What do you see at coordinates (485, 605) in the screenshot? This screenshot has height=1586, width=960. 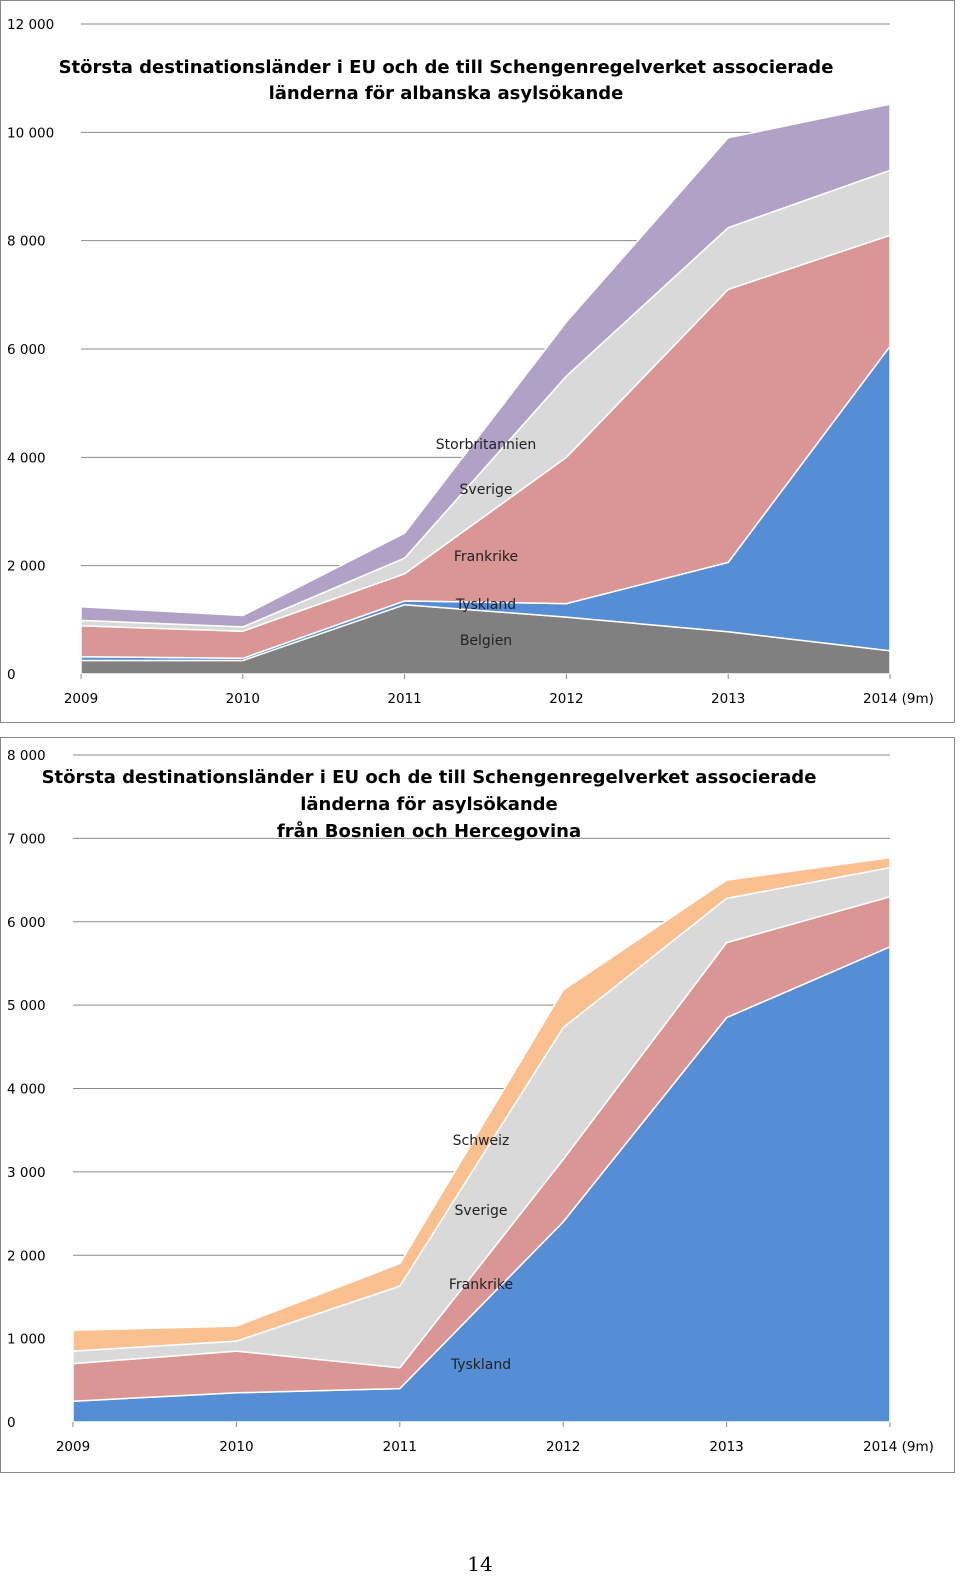 I see `chart1-label-tyskland: Tyskland` at bounding box center [485, 605].